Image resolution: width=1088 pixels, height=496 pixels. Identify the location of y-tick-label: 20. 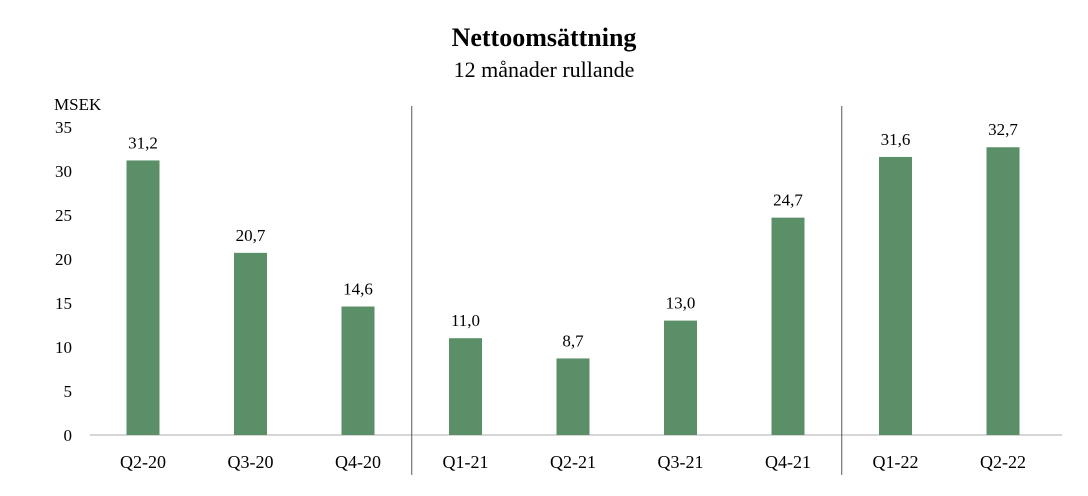
(63, 259).